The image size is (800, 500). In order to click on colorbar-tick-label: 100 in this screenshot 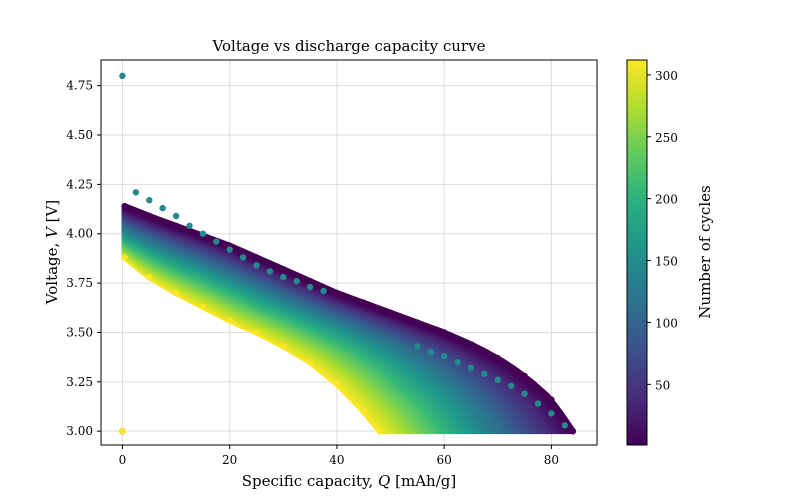, I will do `click(666, 323)`.